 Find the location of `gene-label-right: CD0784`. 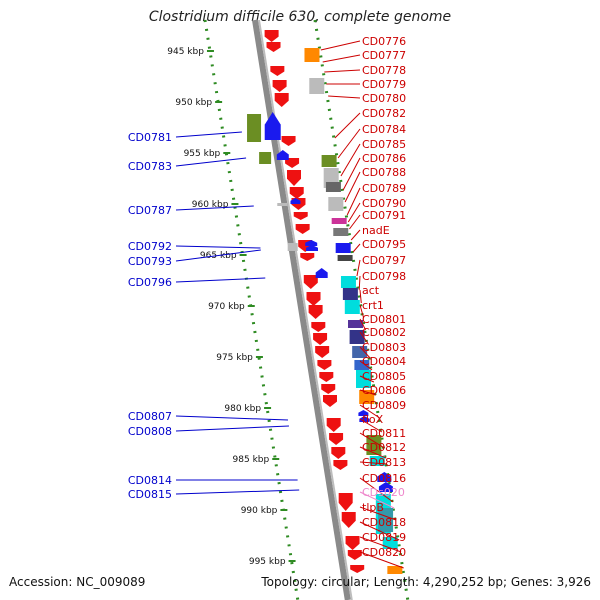

gene-label-right: CD0784 is located at coordinates (384, 129).